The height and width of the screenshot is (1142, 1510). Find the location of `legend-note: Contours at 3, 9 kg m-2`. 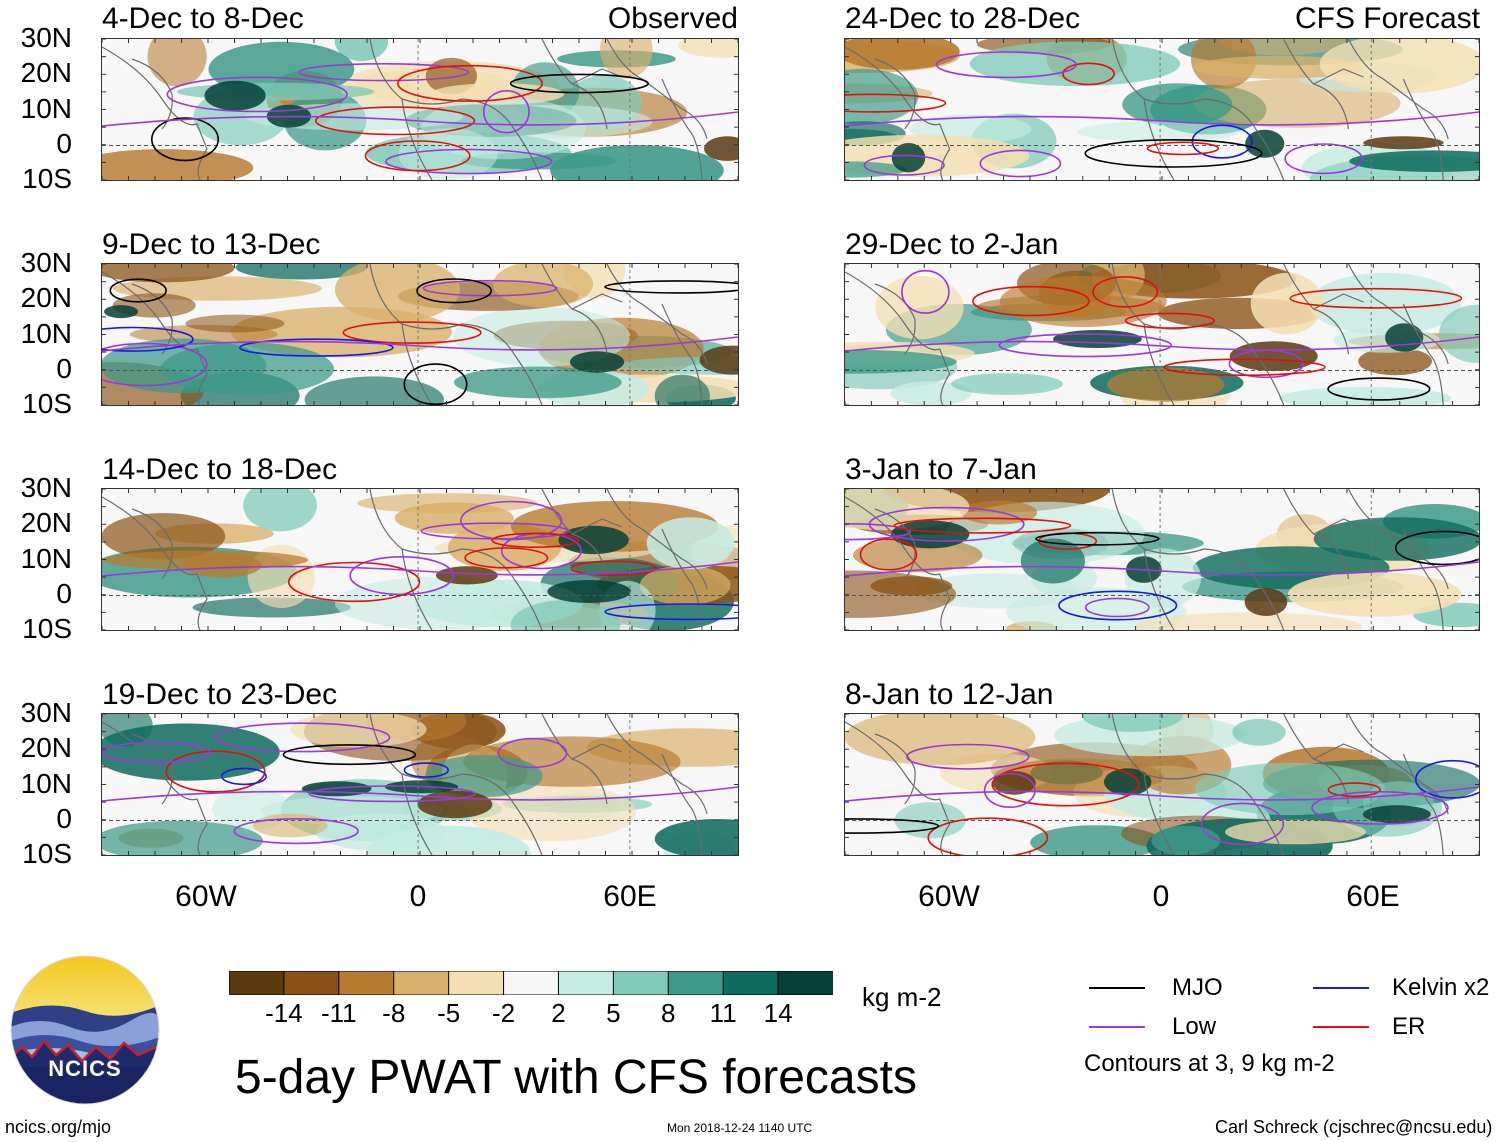

legend-note: Contours at 3, 9 kg m-2 is located at coordinates (1209, 1063).